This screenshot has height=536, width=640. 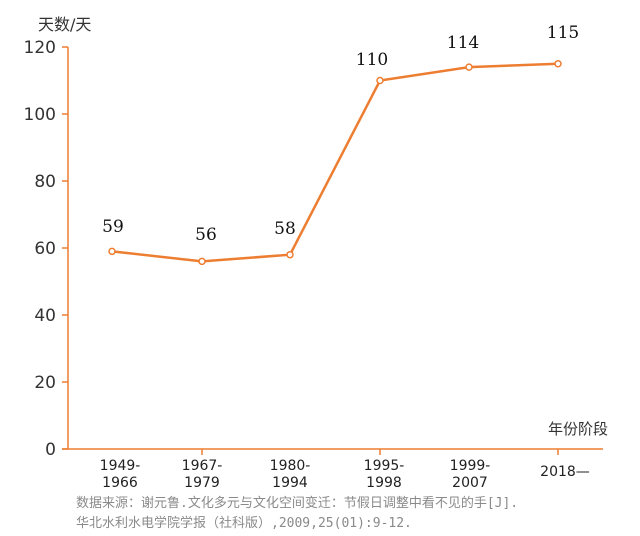 What do you see at coordinates (50, 450) in the screenshot?
I see `y-tick-label: 0` at bounding box center [50, 450].